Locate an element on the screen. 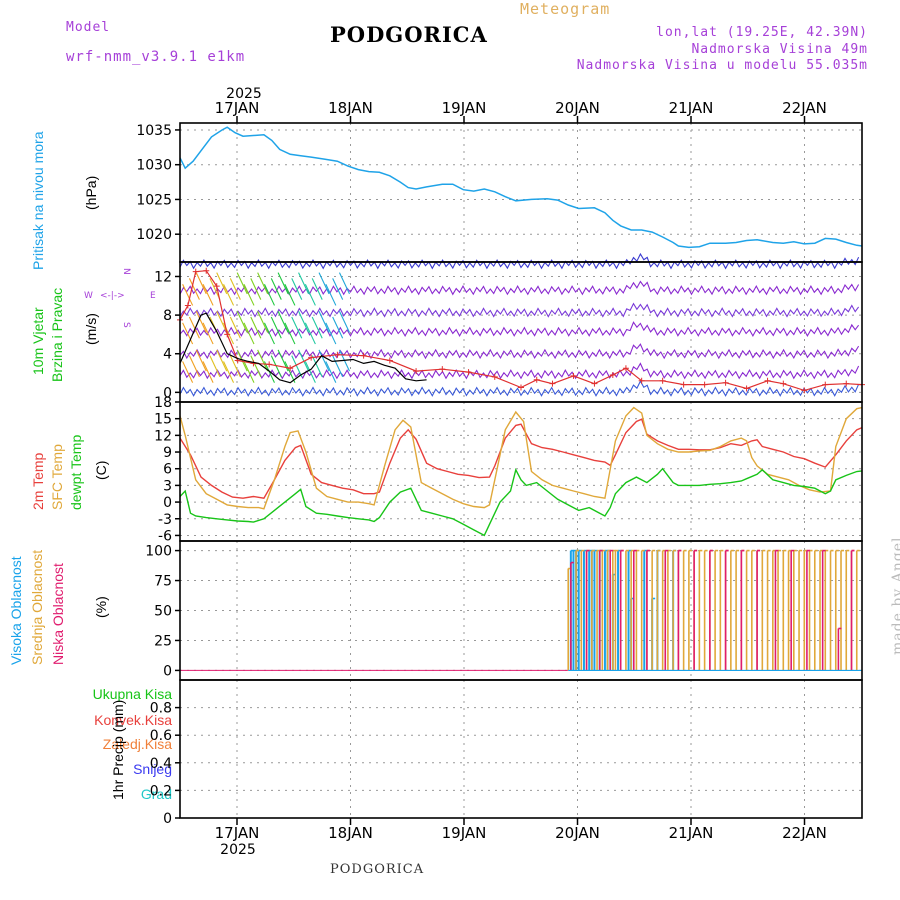  clouds-ytick-label: 75 is located at coordinates (163, 582).